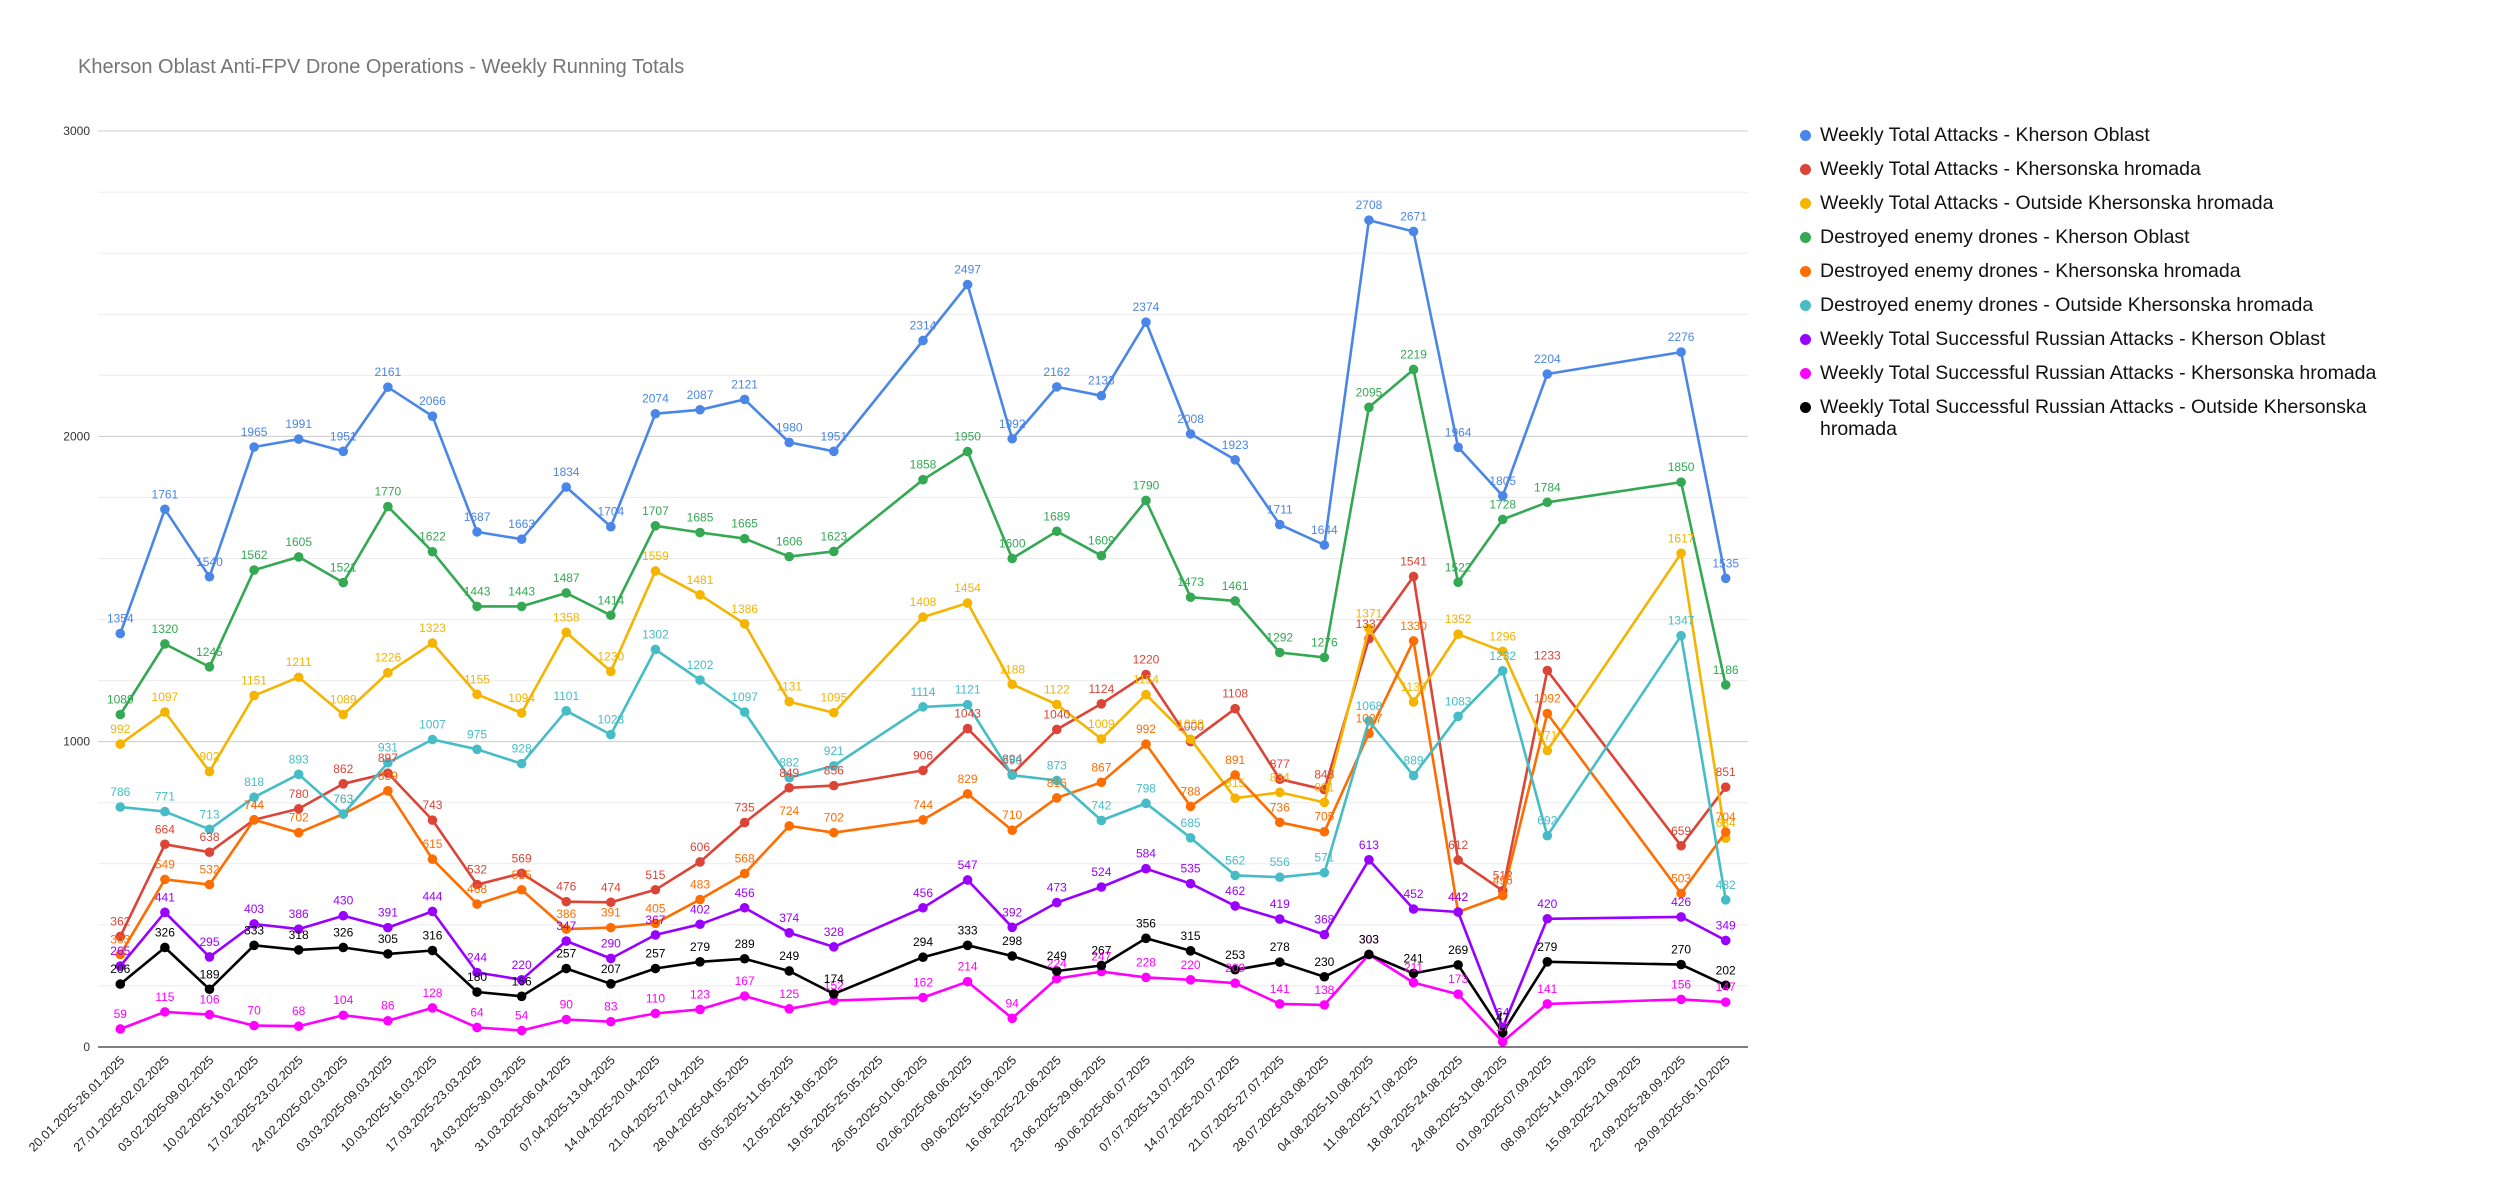 The width and height of the screenshot is (2500, 1196). What do you see at coordinates (343, 1000) in the screenshot?
I see `data-label: 104` at bounding box center [343, 1000].